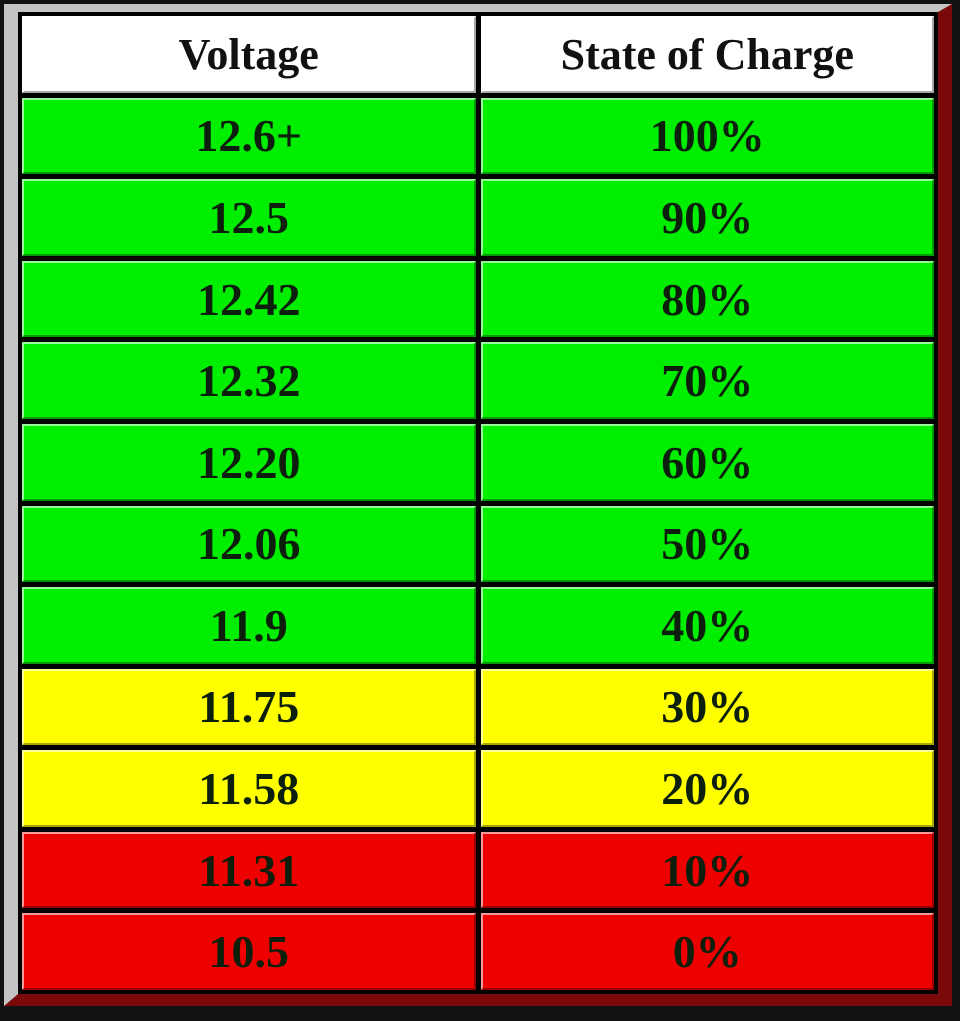 The image size is (960, 1021). What do you see at coordinates (249, 625) in the screenshot?
I see `table-cell: 11.9` at bounding box center [249, 625].